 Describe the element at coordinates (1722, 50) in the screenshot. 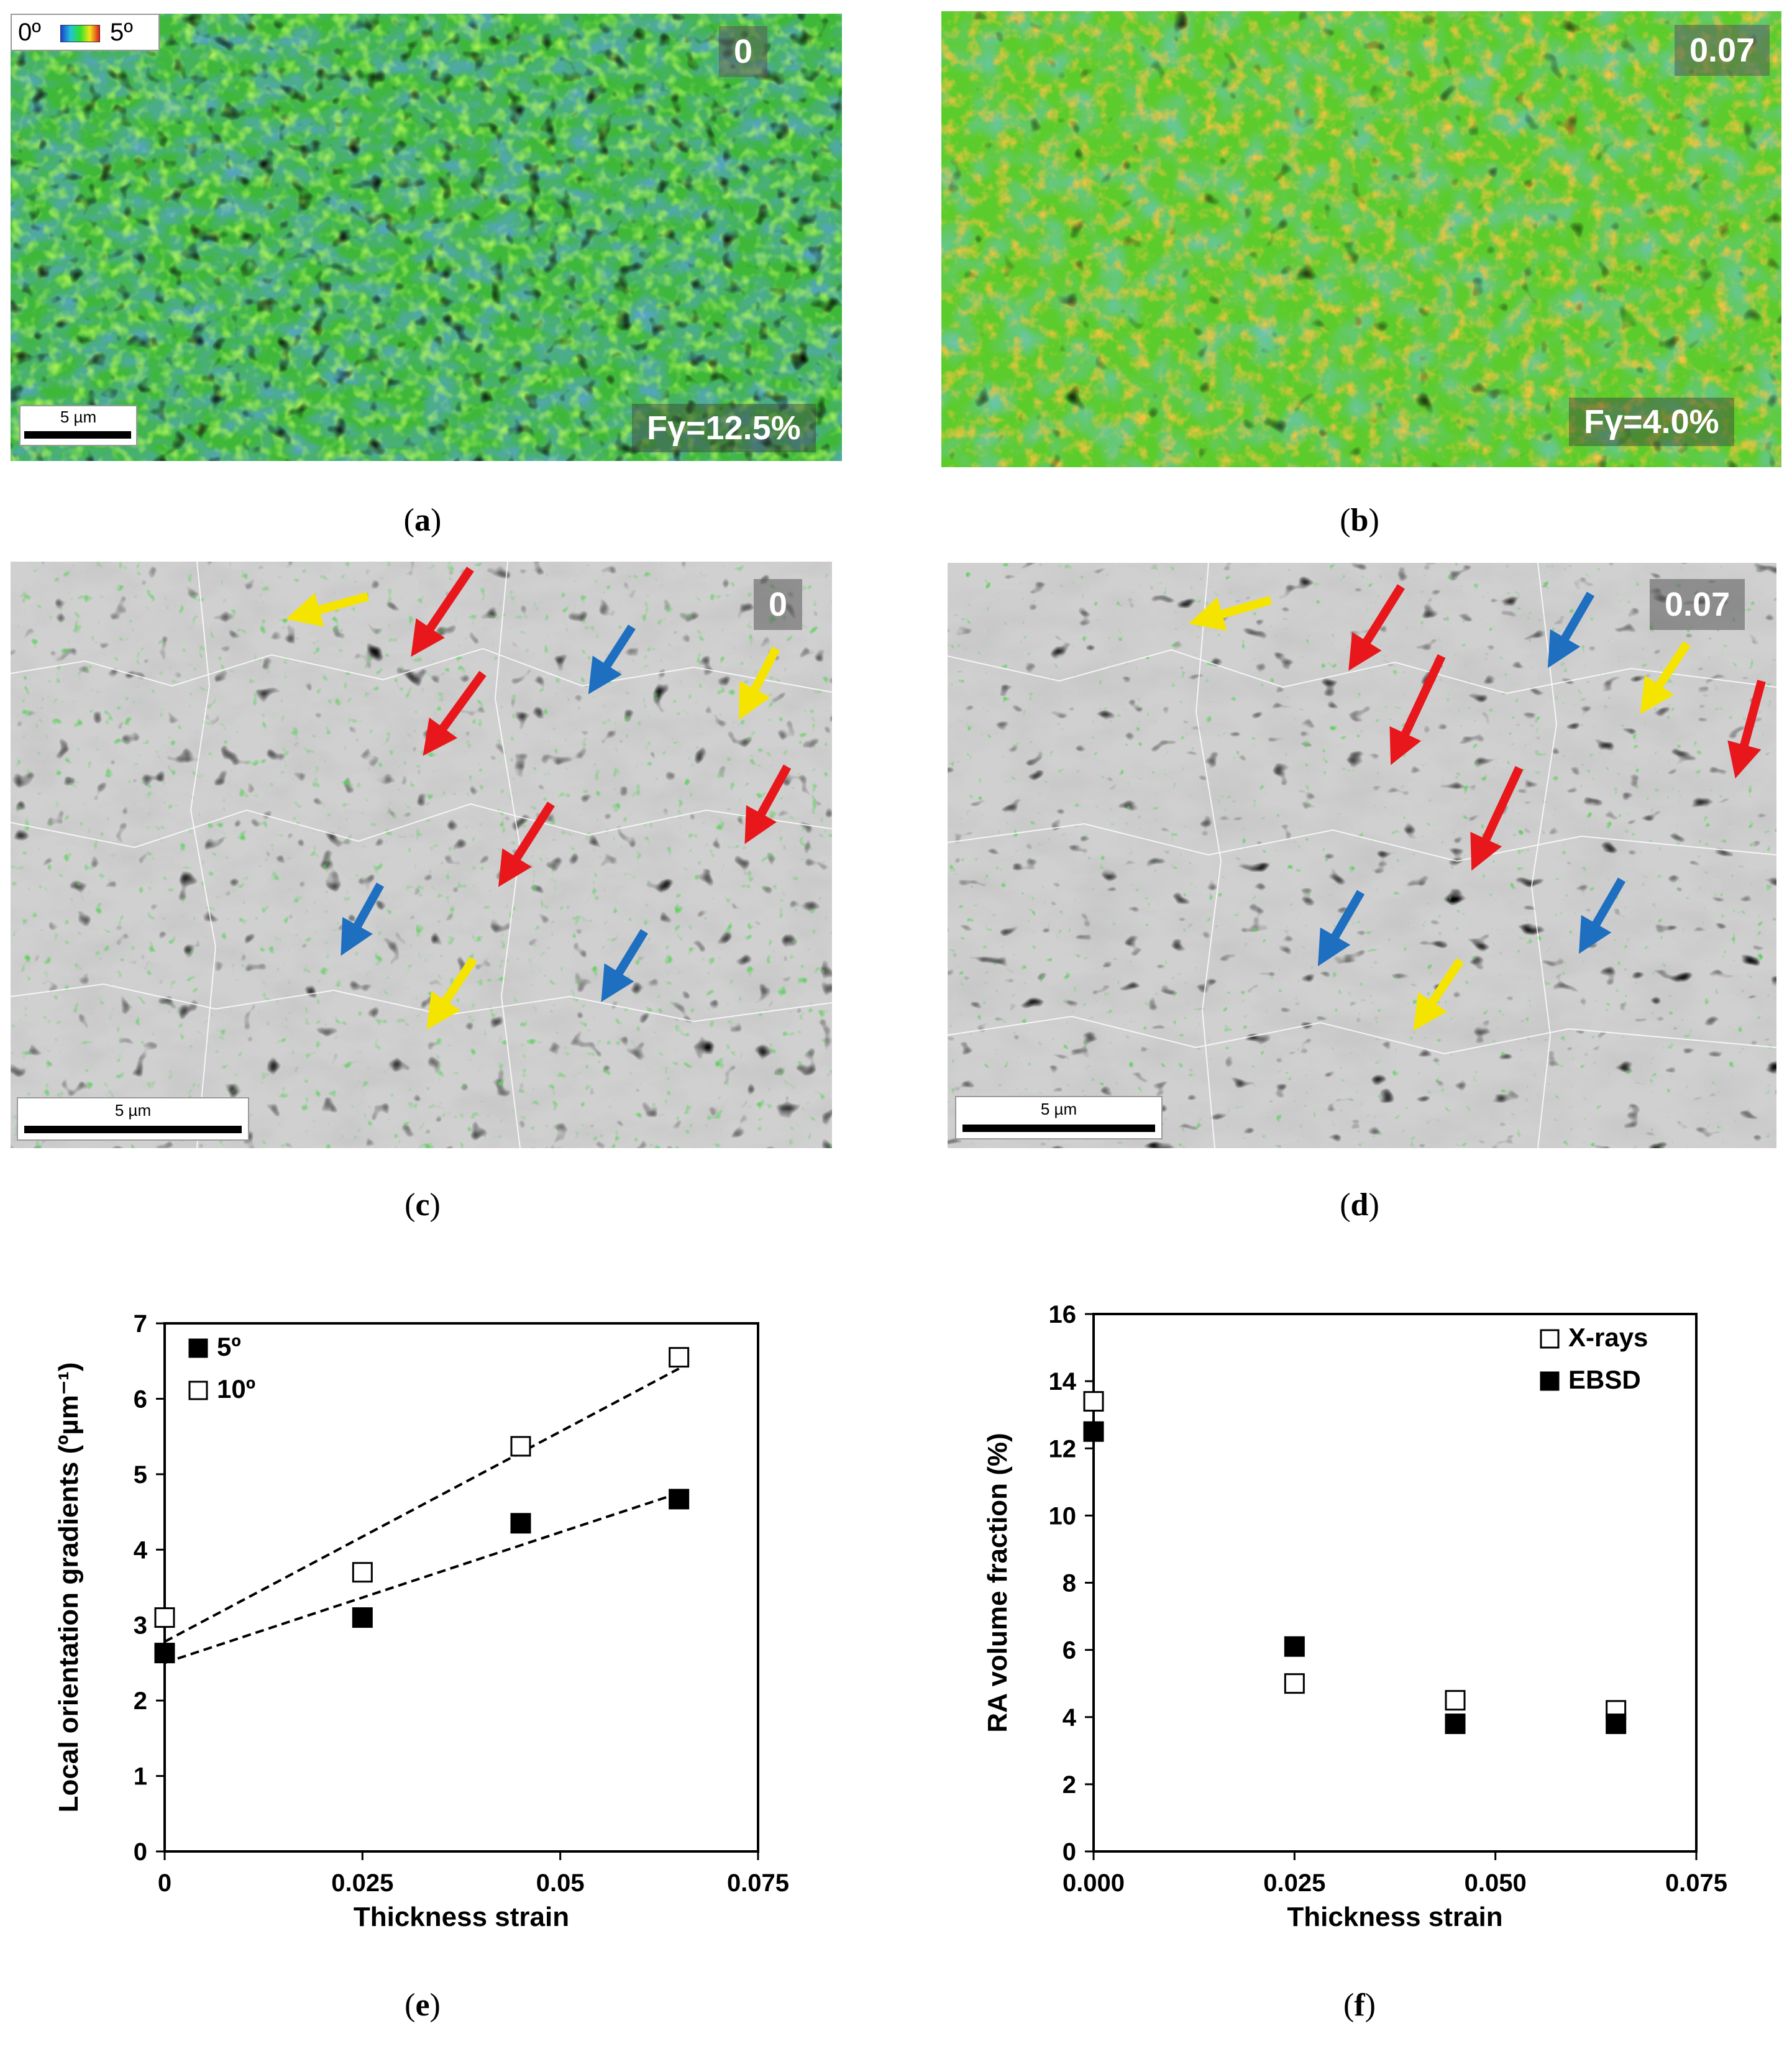

I see `strain-label-b: 0.07` at that location.